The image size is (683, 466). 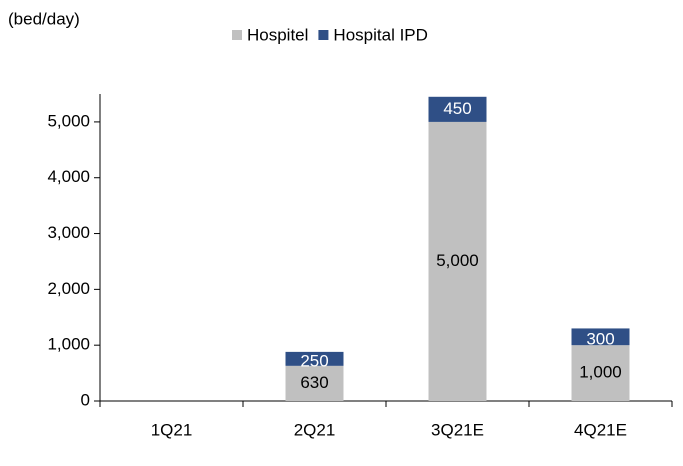 What do you see at coordinates (315, 429) in the screenshot?
I see `x-tick-label: 2Q21` at bounding box center [315, 429].